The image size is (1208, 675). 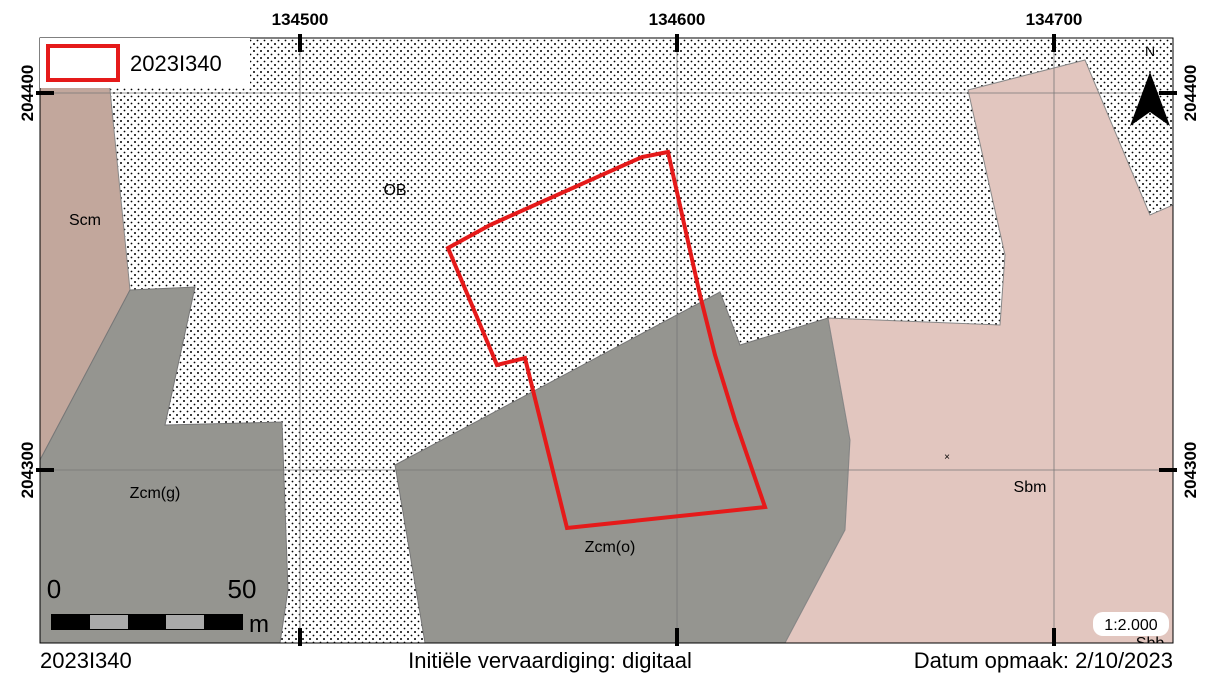 I want to click on zone-label: Zcm(o), so click(x=610, y=547).